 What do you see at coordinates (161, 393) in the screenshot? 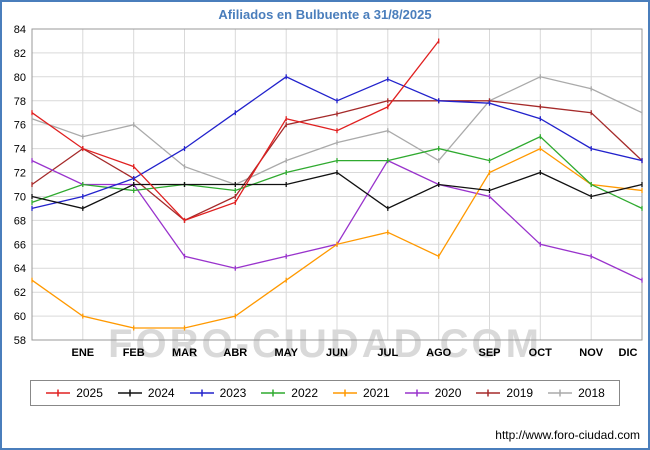
I see `legend-label: 2024` at bounding box center [161, 393].